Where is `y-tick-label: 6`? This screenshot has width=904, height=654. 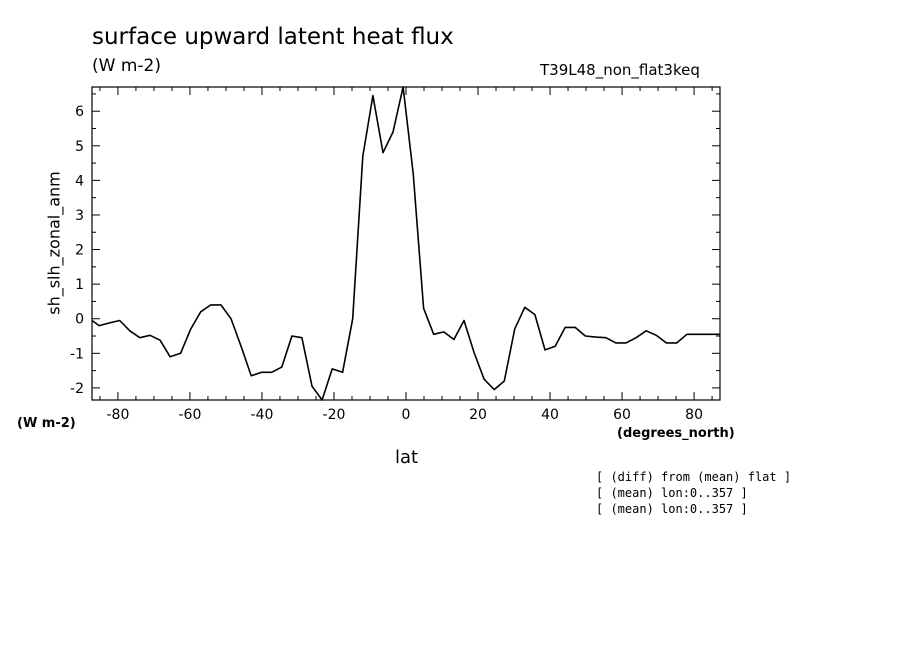
y-tick-label: 6 is located at coordinates (79, 112).